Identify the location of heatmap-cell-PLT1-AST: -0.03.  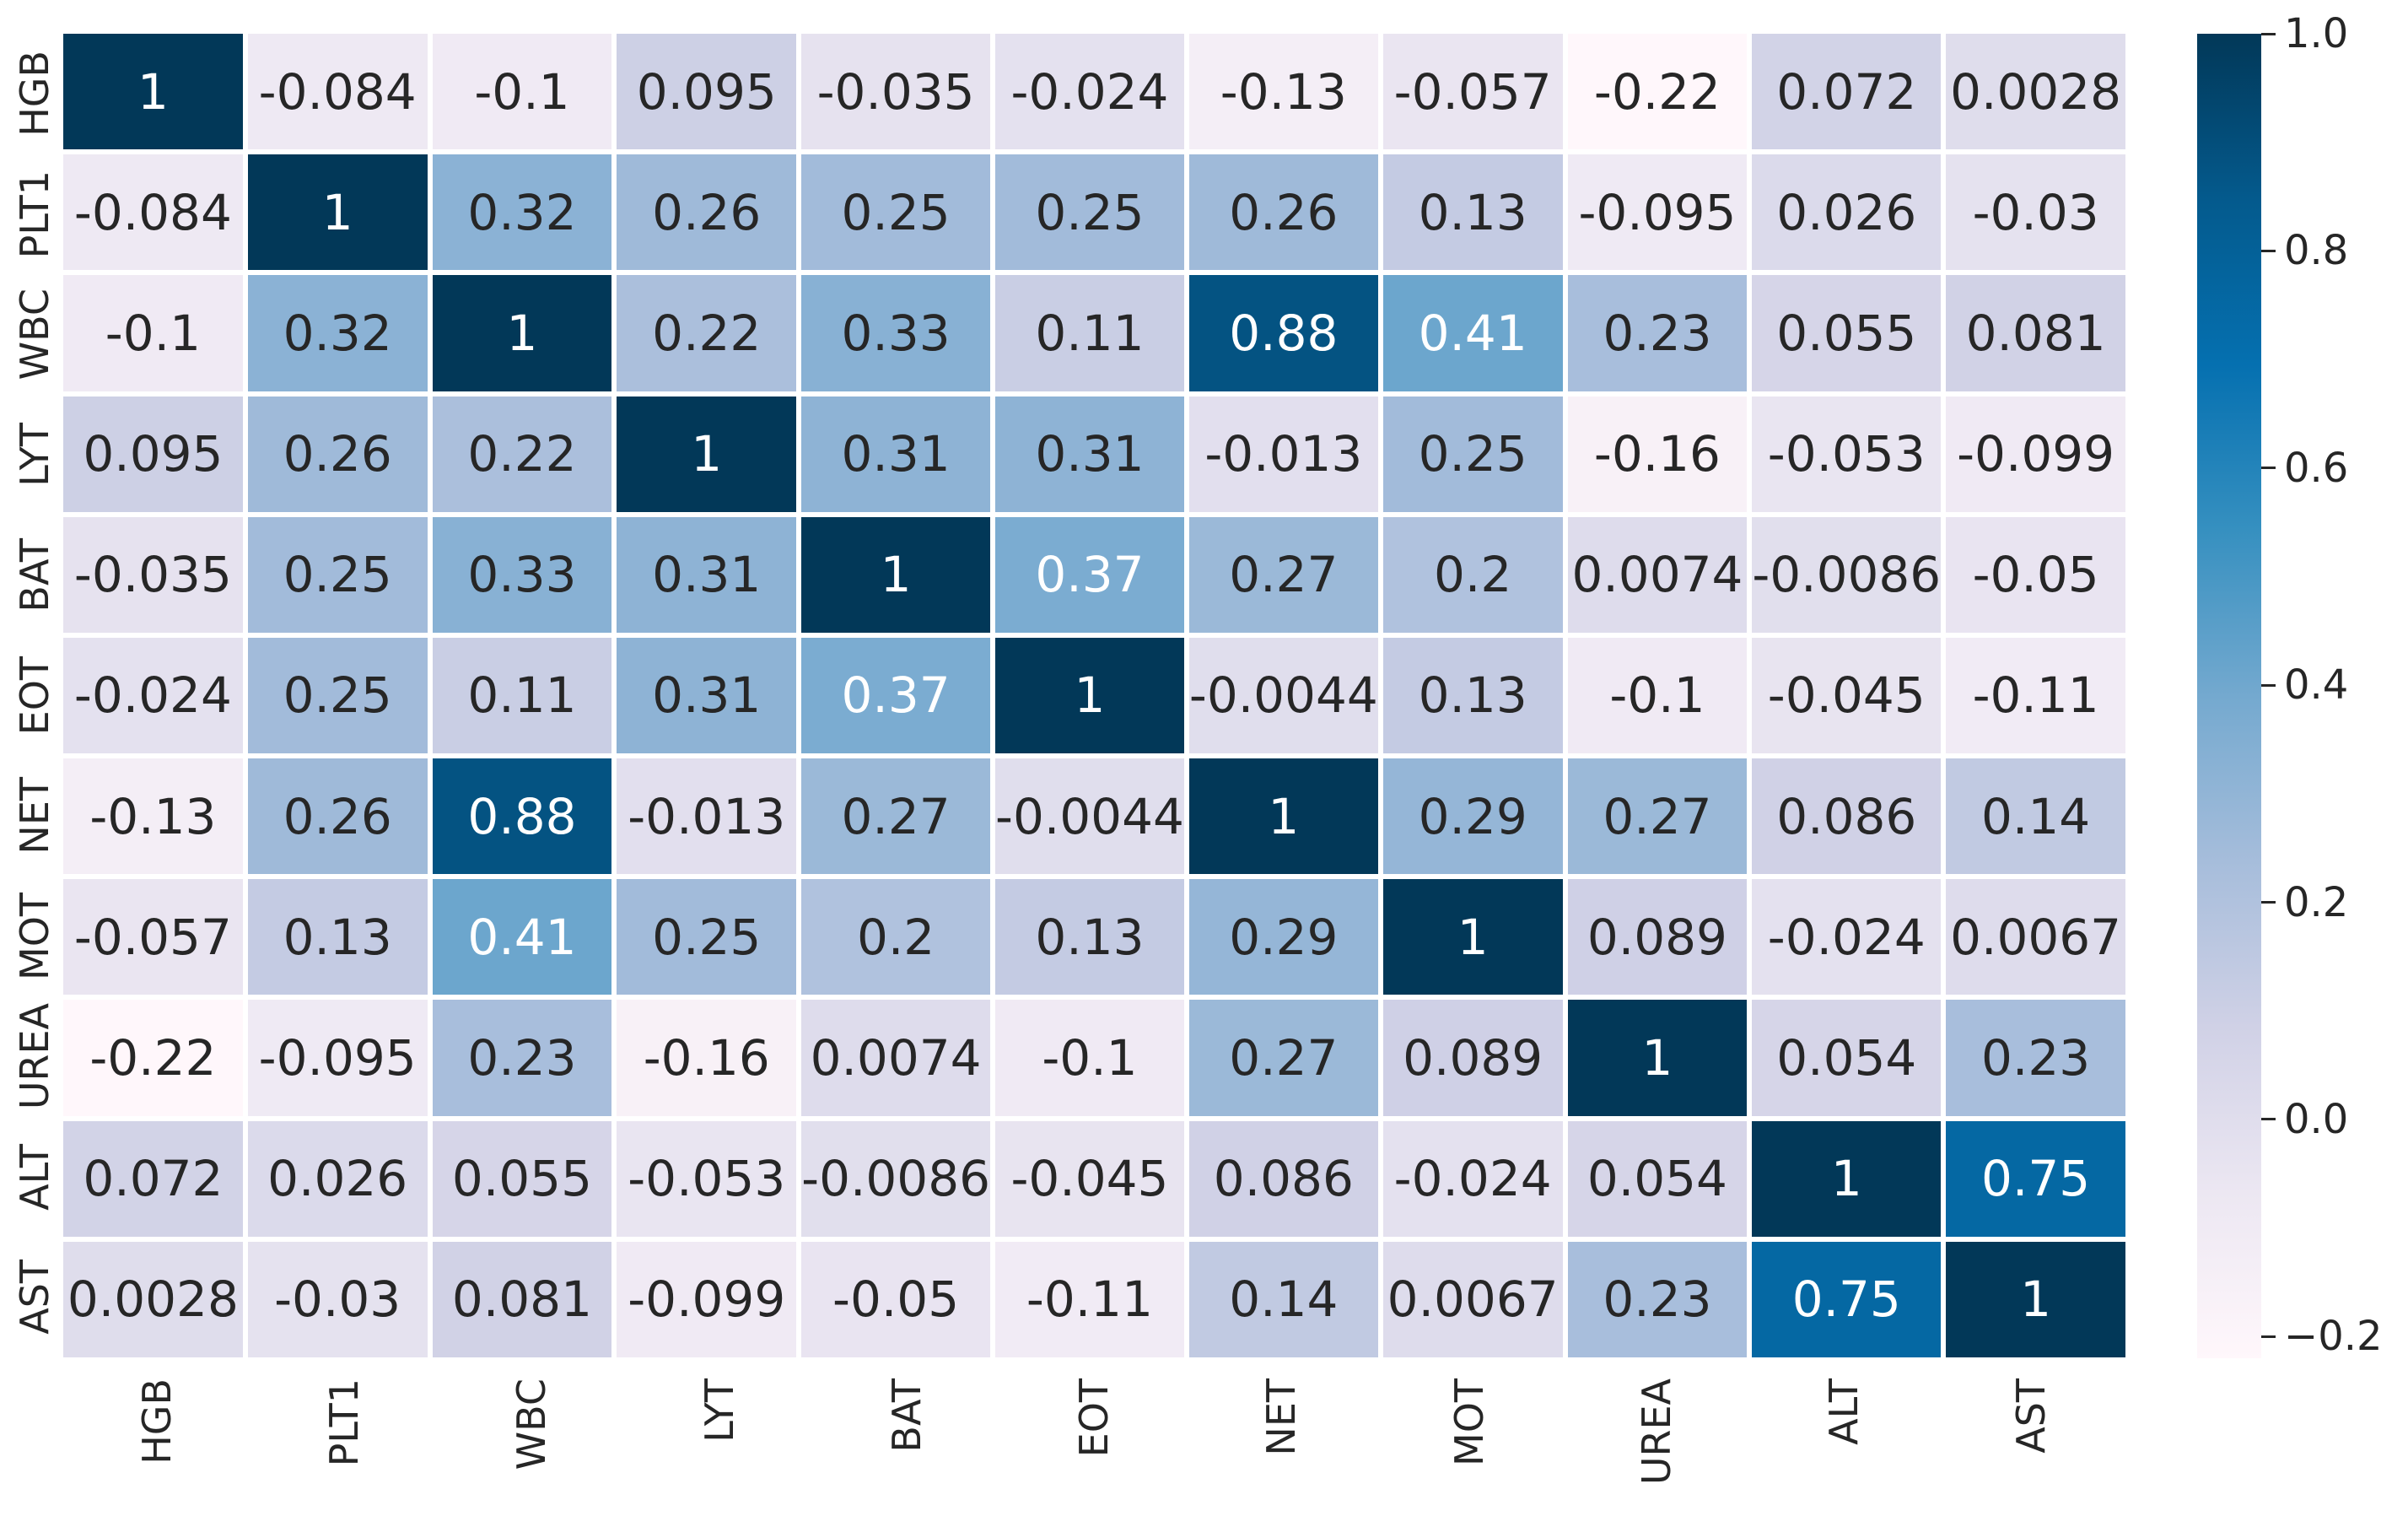
(2035, 212).